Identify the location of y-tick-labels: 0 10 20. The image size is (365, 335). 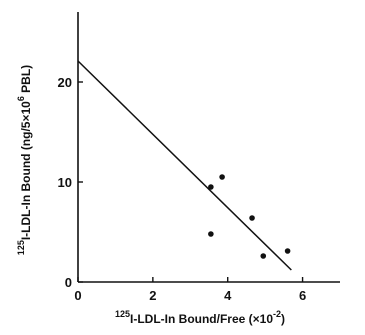
(65, 182).